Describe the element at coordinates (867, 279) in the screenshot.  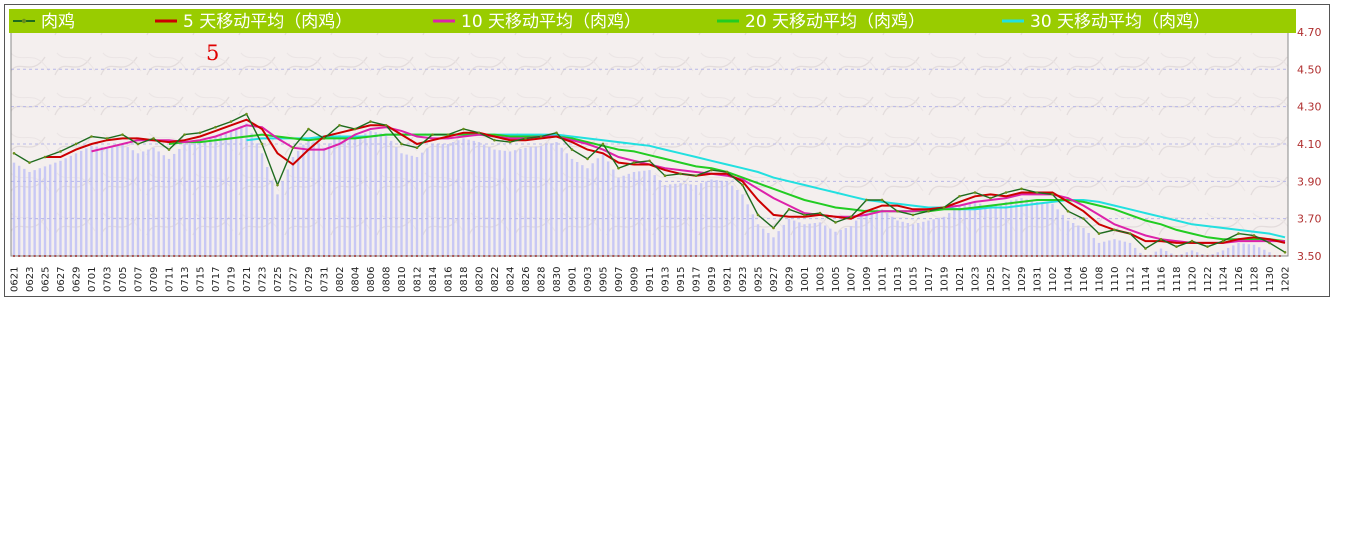
I see `x-tick-label: 1009` at that location.